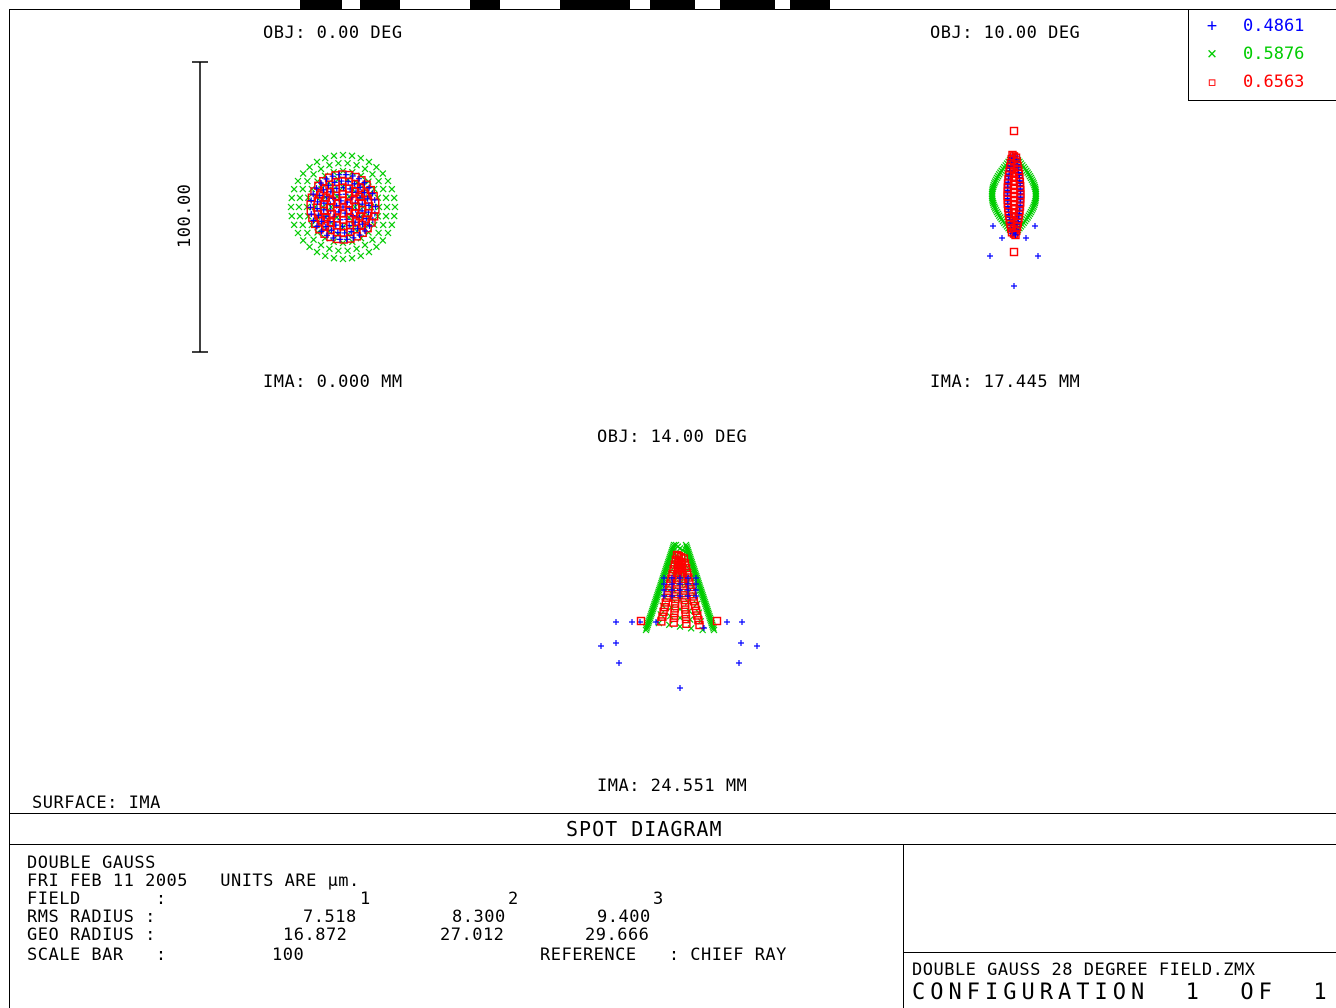 The image size is (1336, 1008). I want to click on configuration-label: CONFIGURATION 1 OF 1, so click(1122, 992).